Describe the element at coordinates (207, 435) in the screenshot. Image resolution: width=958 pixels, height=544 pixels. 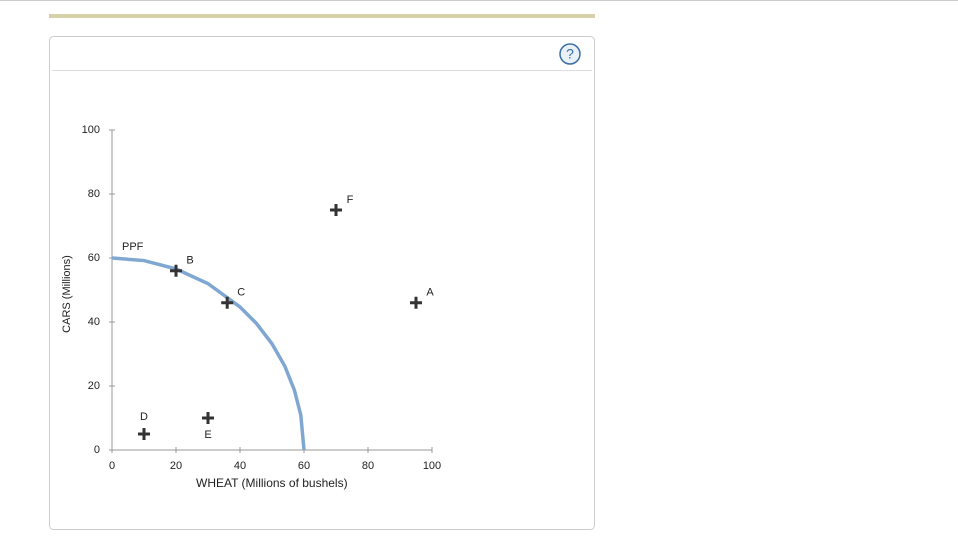
I see `point-label: E` at that location.